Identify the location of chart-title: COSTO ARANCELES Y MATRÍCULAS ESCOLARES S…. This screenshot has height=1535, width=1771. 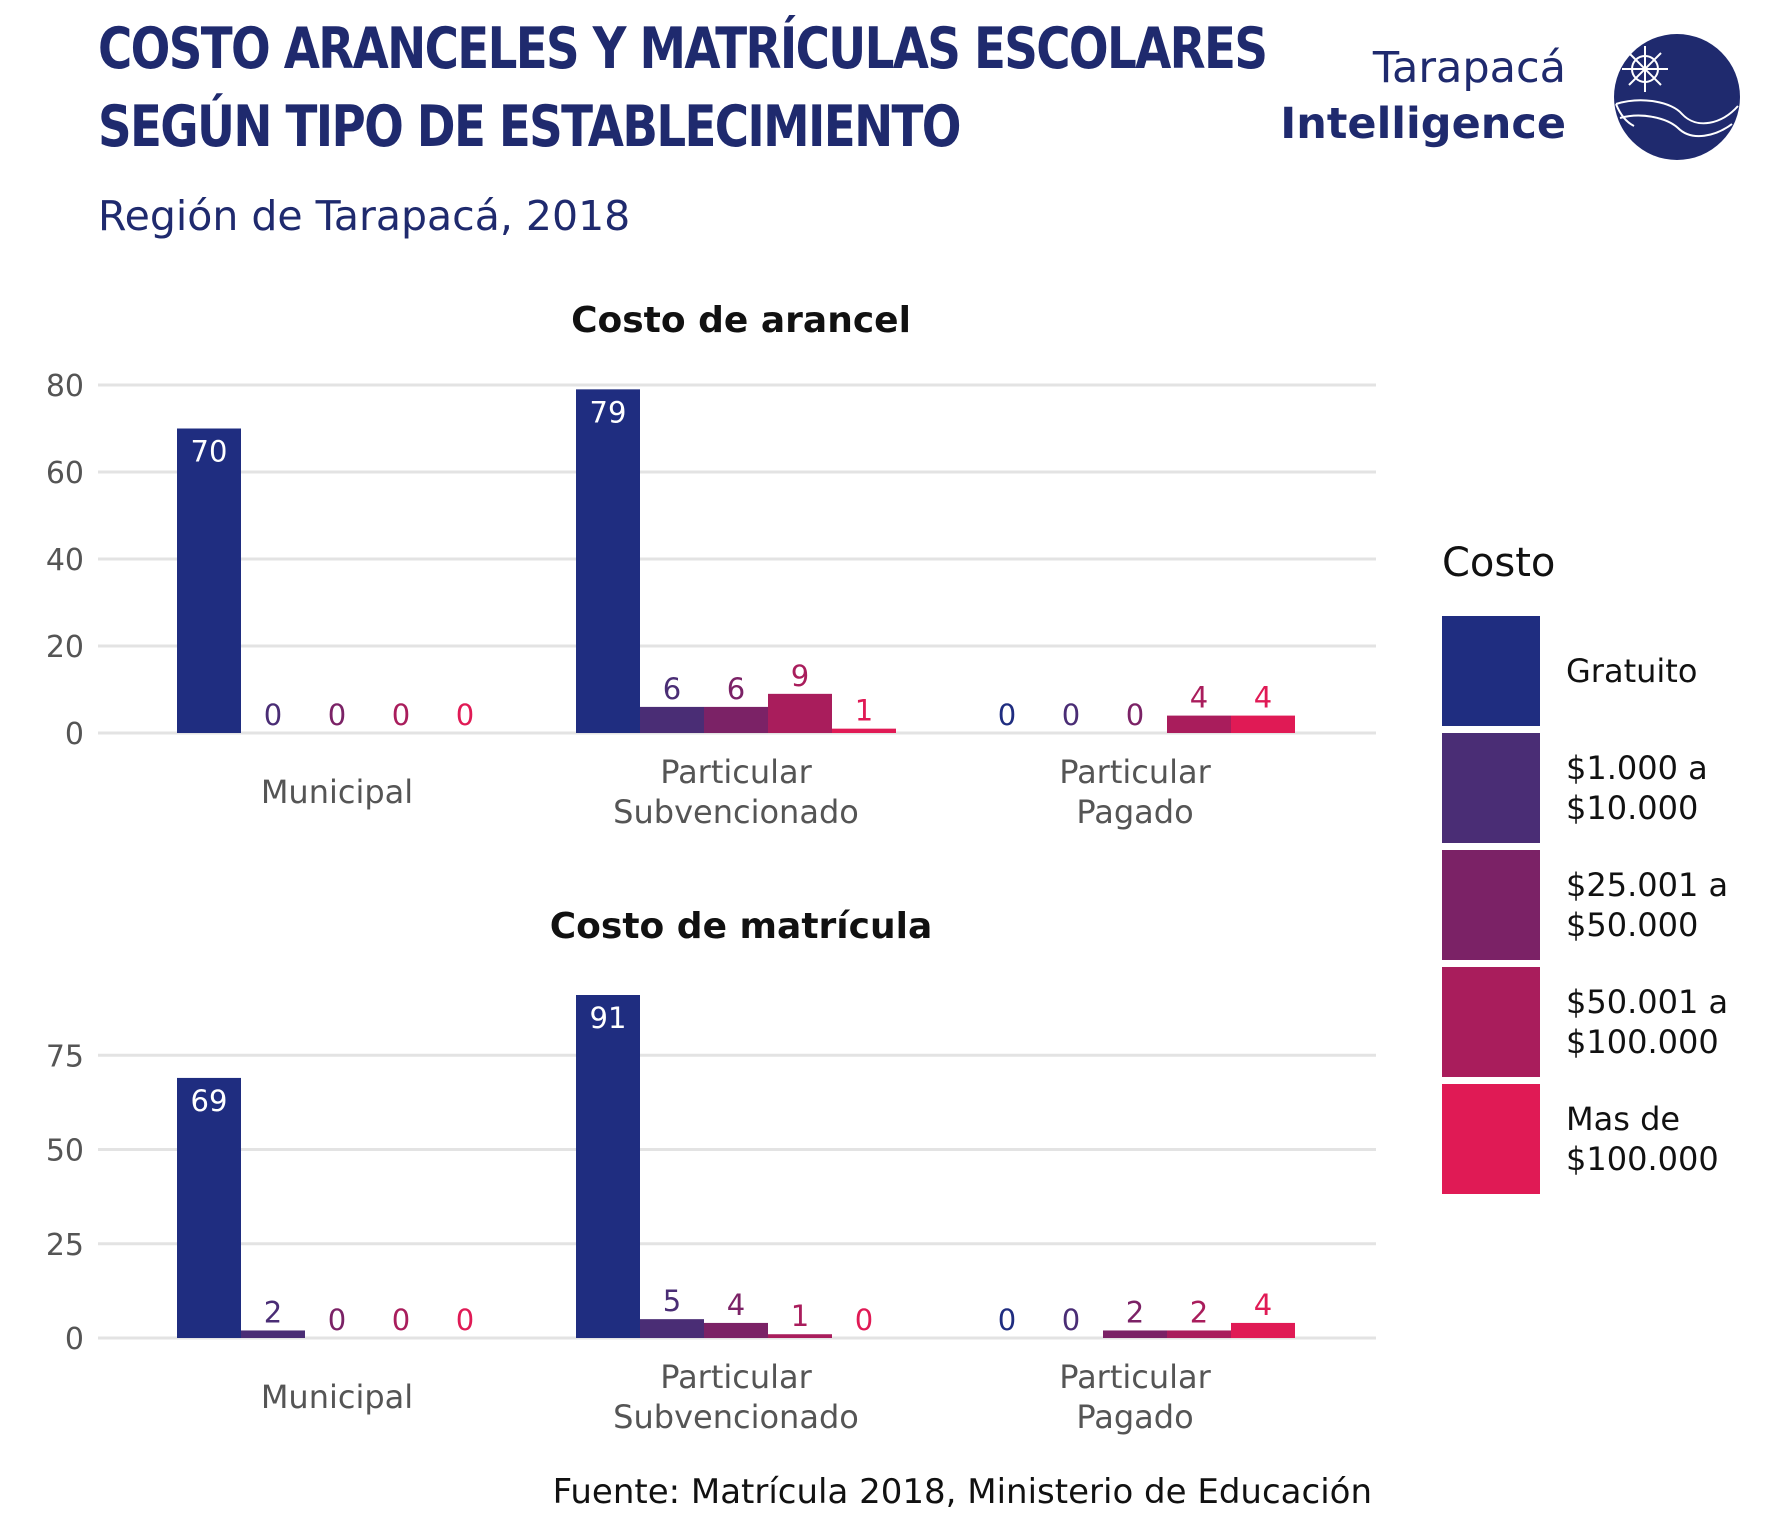
(683, 88).